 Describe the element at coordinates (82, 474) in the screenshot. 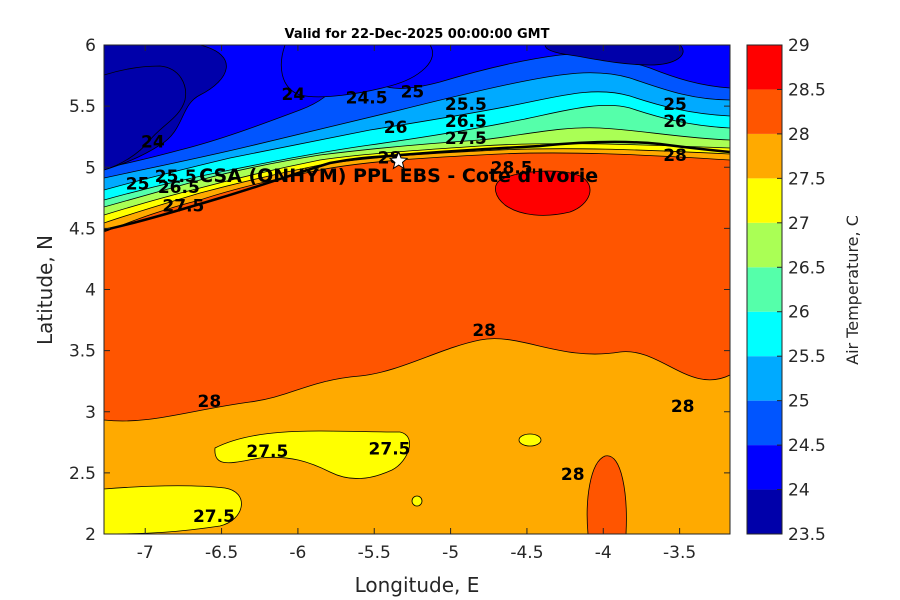

I see `y-tick-label: 2.5` at that location.